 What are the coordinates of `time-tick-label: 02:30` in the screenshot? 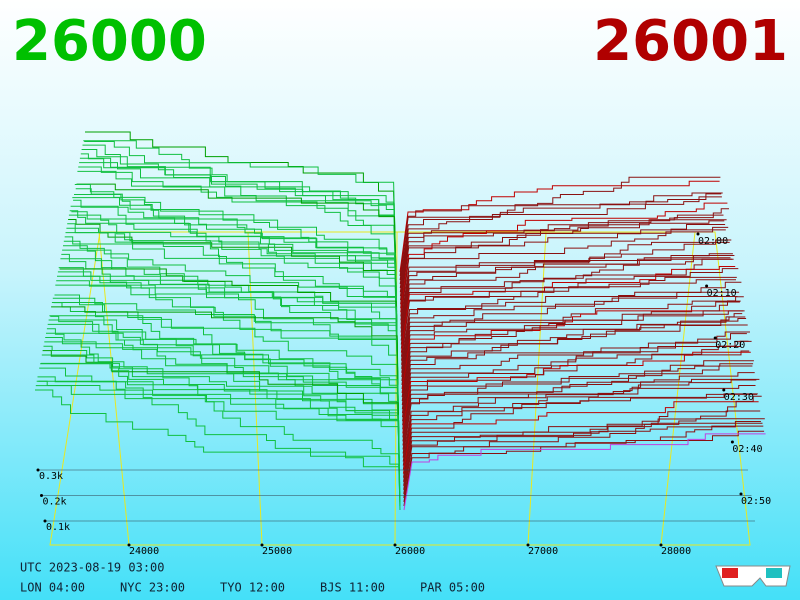 It's located at (739, 397).